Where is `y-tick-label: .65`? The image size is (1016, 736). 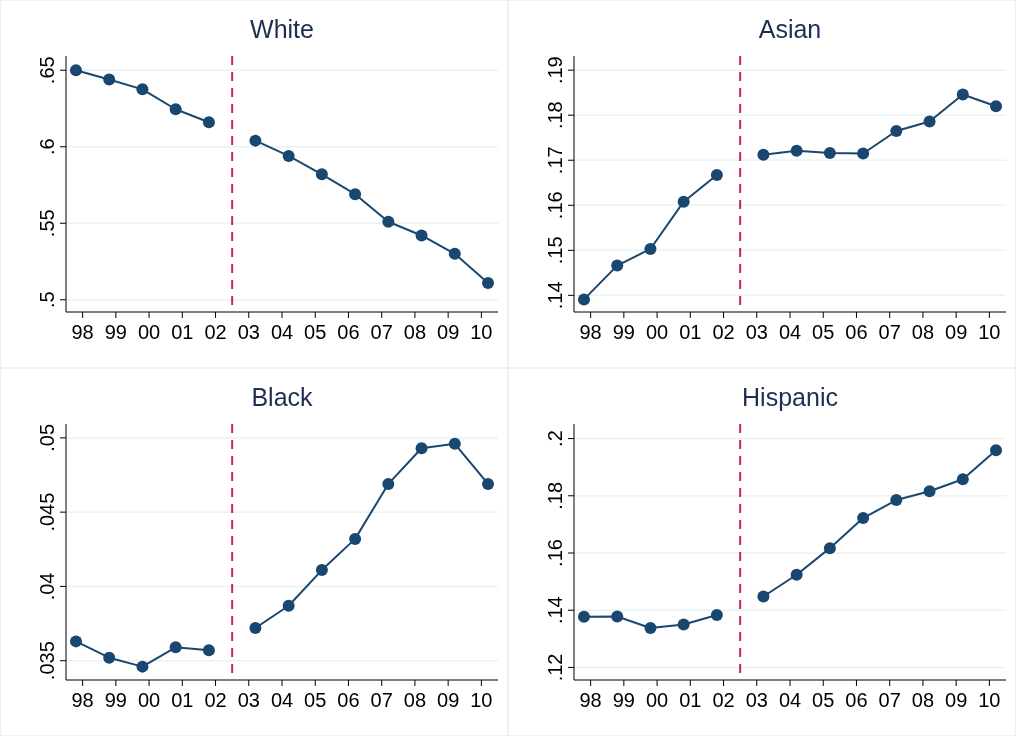 y-tick-label: .65 is located at coordinates (47, 70).